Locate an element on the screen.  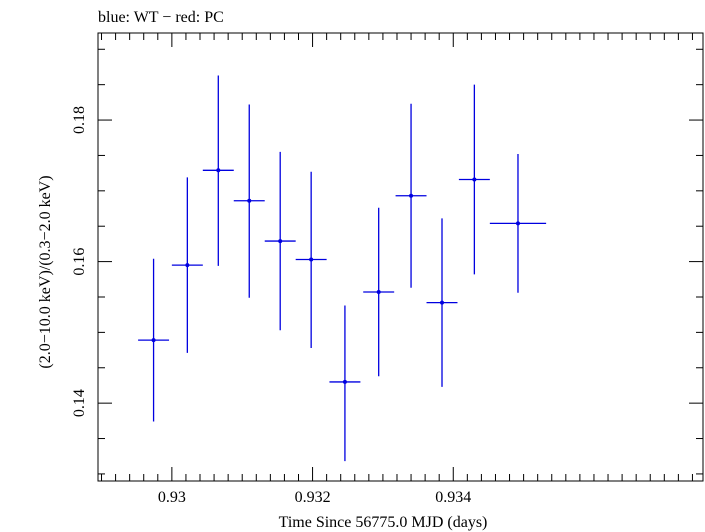
x-tick-labels: 0.93 0.932 0.934 is located at coordinates (314, 497).